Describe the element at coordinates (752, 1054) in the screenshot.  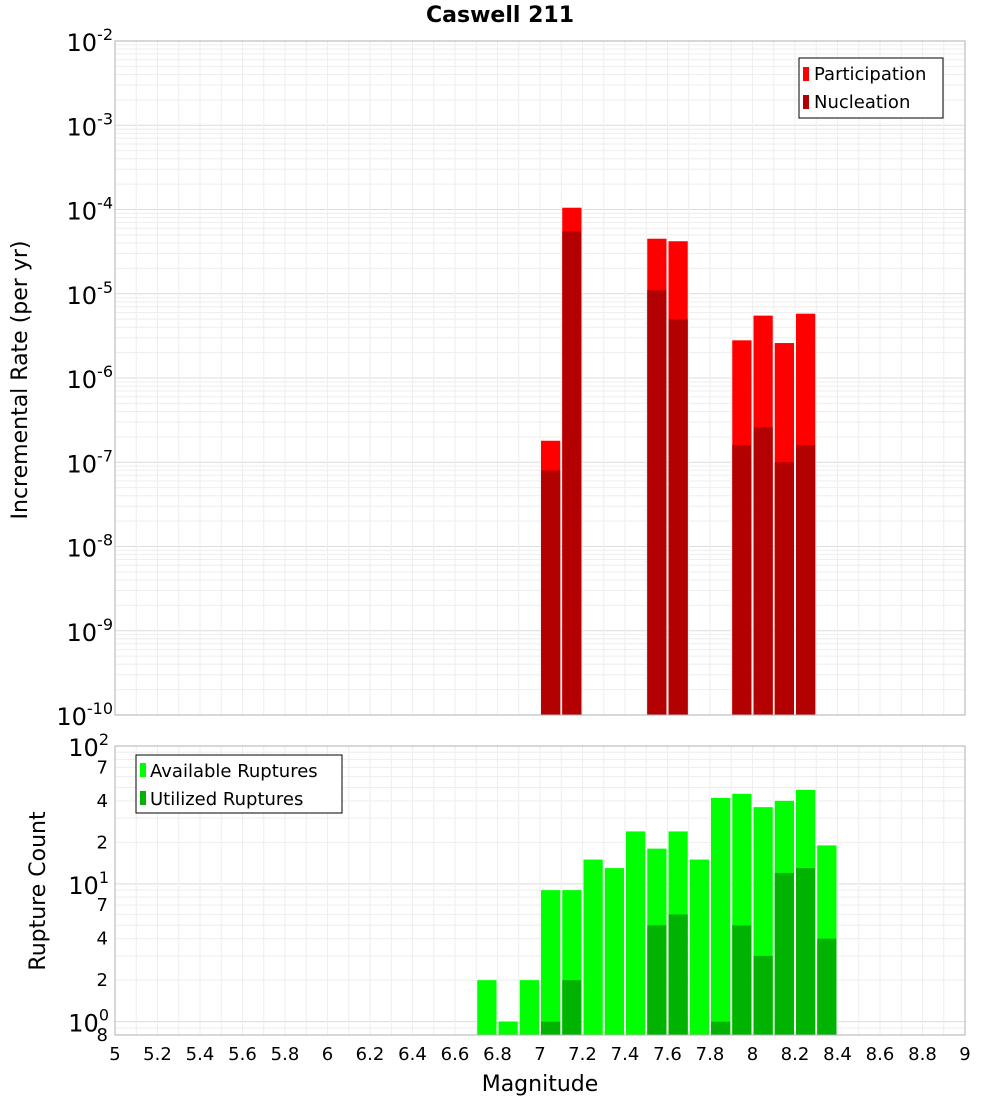
I see `x-tick-label: 8` at that location.